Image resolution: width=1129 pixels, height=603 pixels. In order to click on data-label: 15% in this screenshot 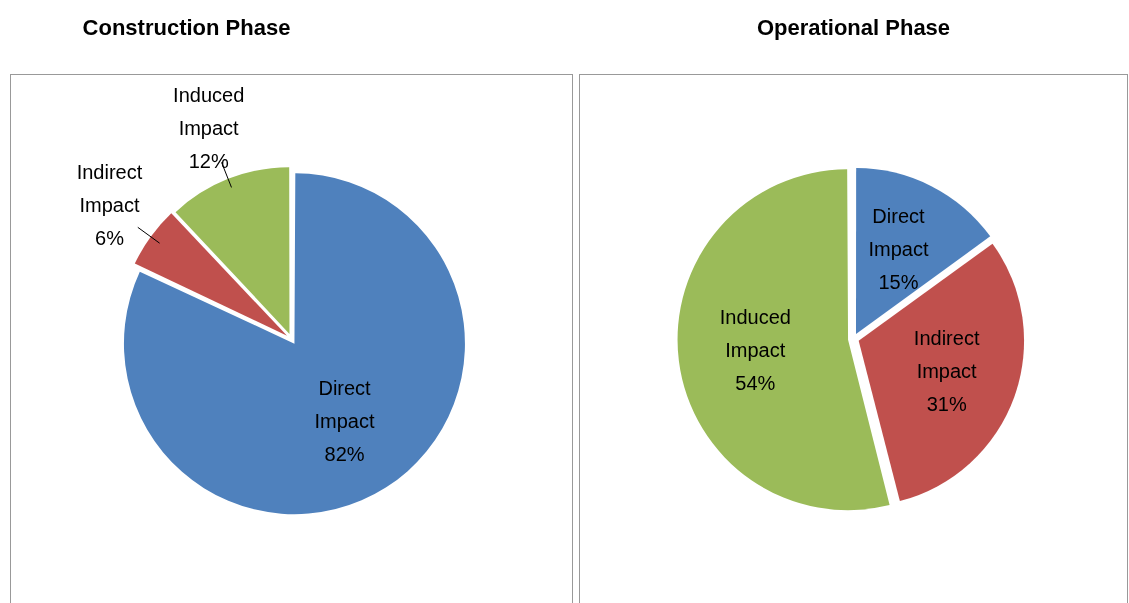, I will do `click(898, 282)`.